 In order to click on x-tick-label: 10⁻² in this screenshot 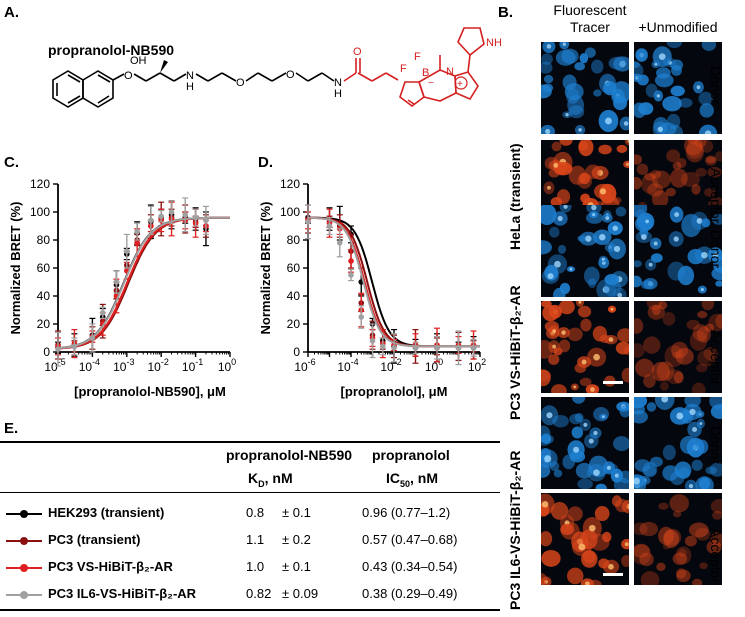, I will do `click(158, 365)`.